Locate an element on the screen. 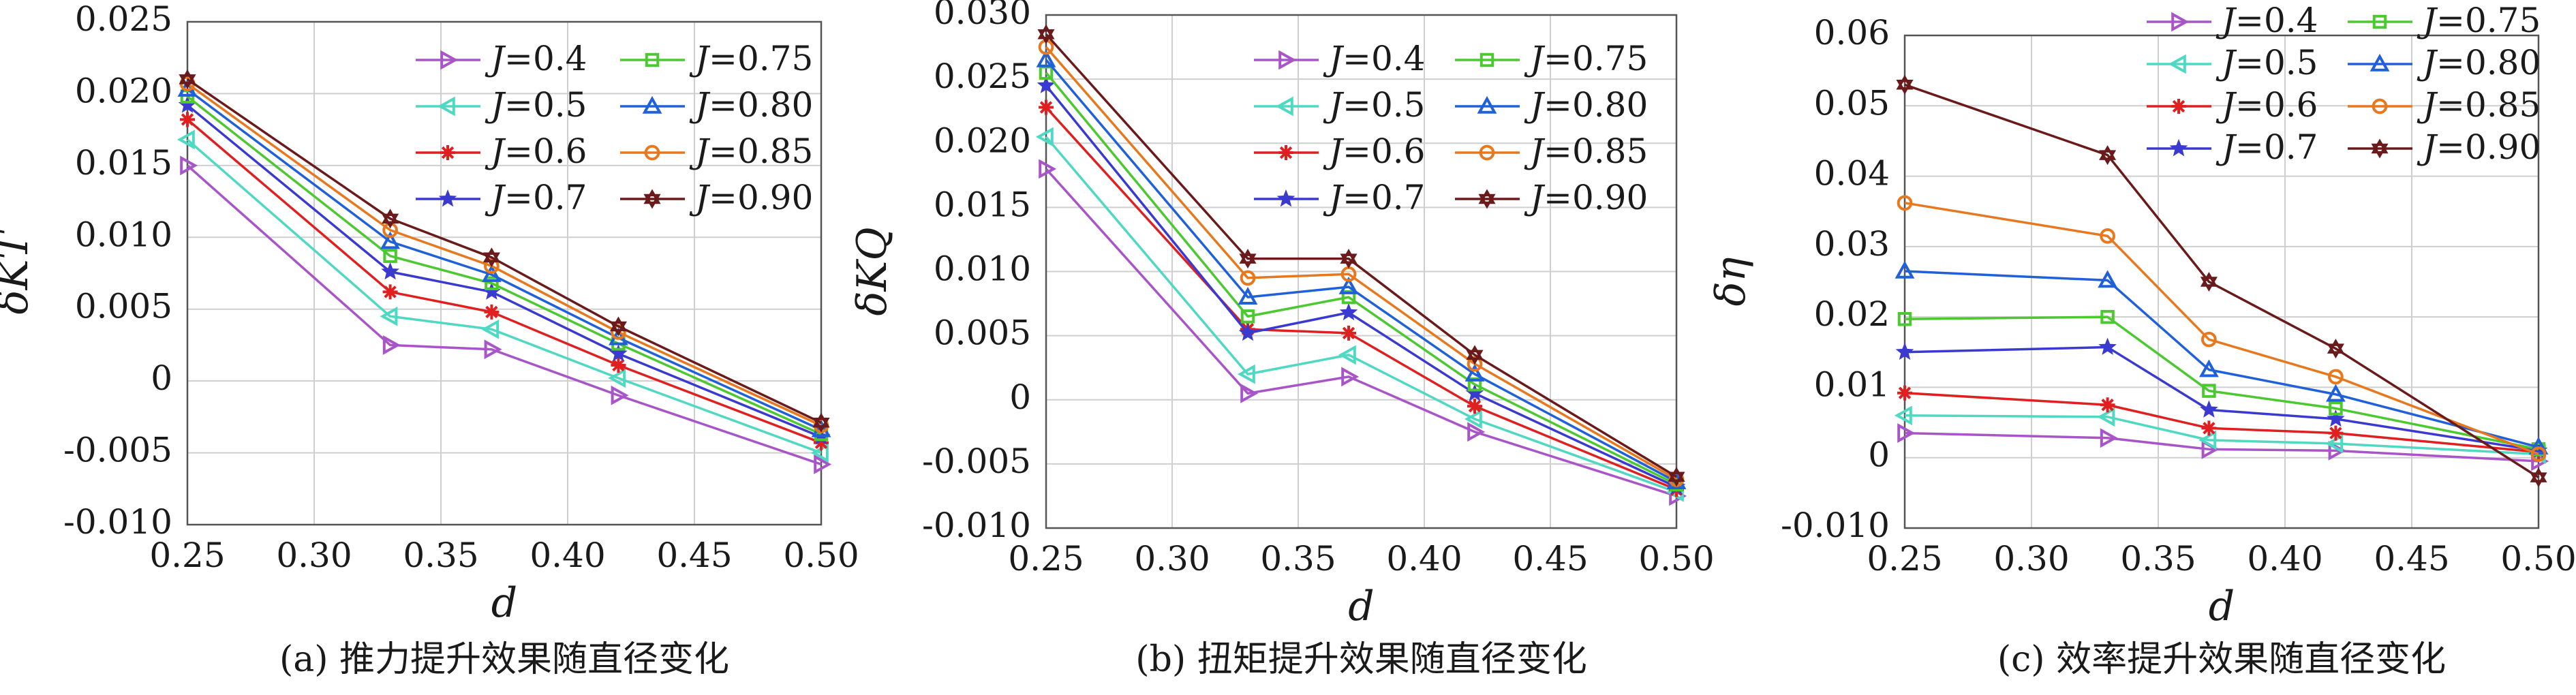 Image resolution: width=2576 pixels, height=695 pixels. legend-item: J=0.5 is located at coordinates (1339, 105).